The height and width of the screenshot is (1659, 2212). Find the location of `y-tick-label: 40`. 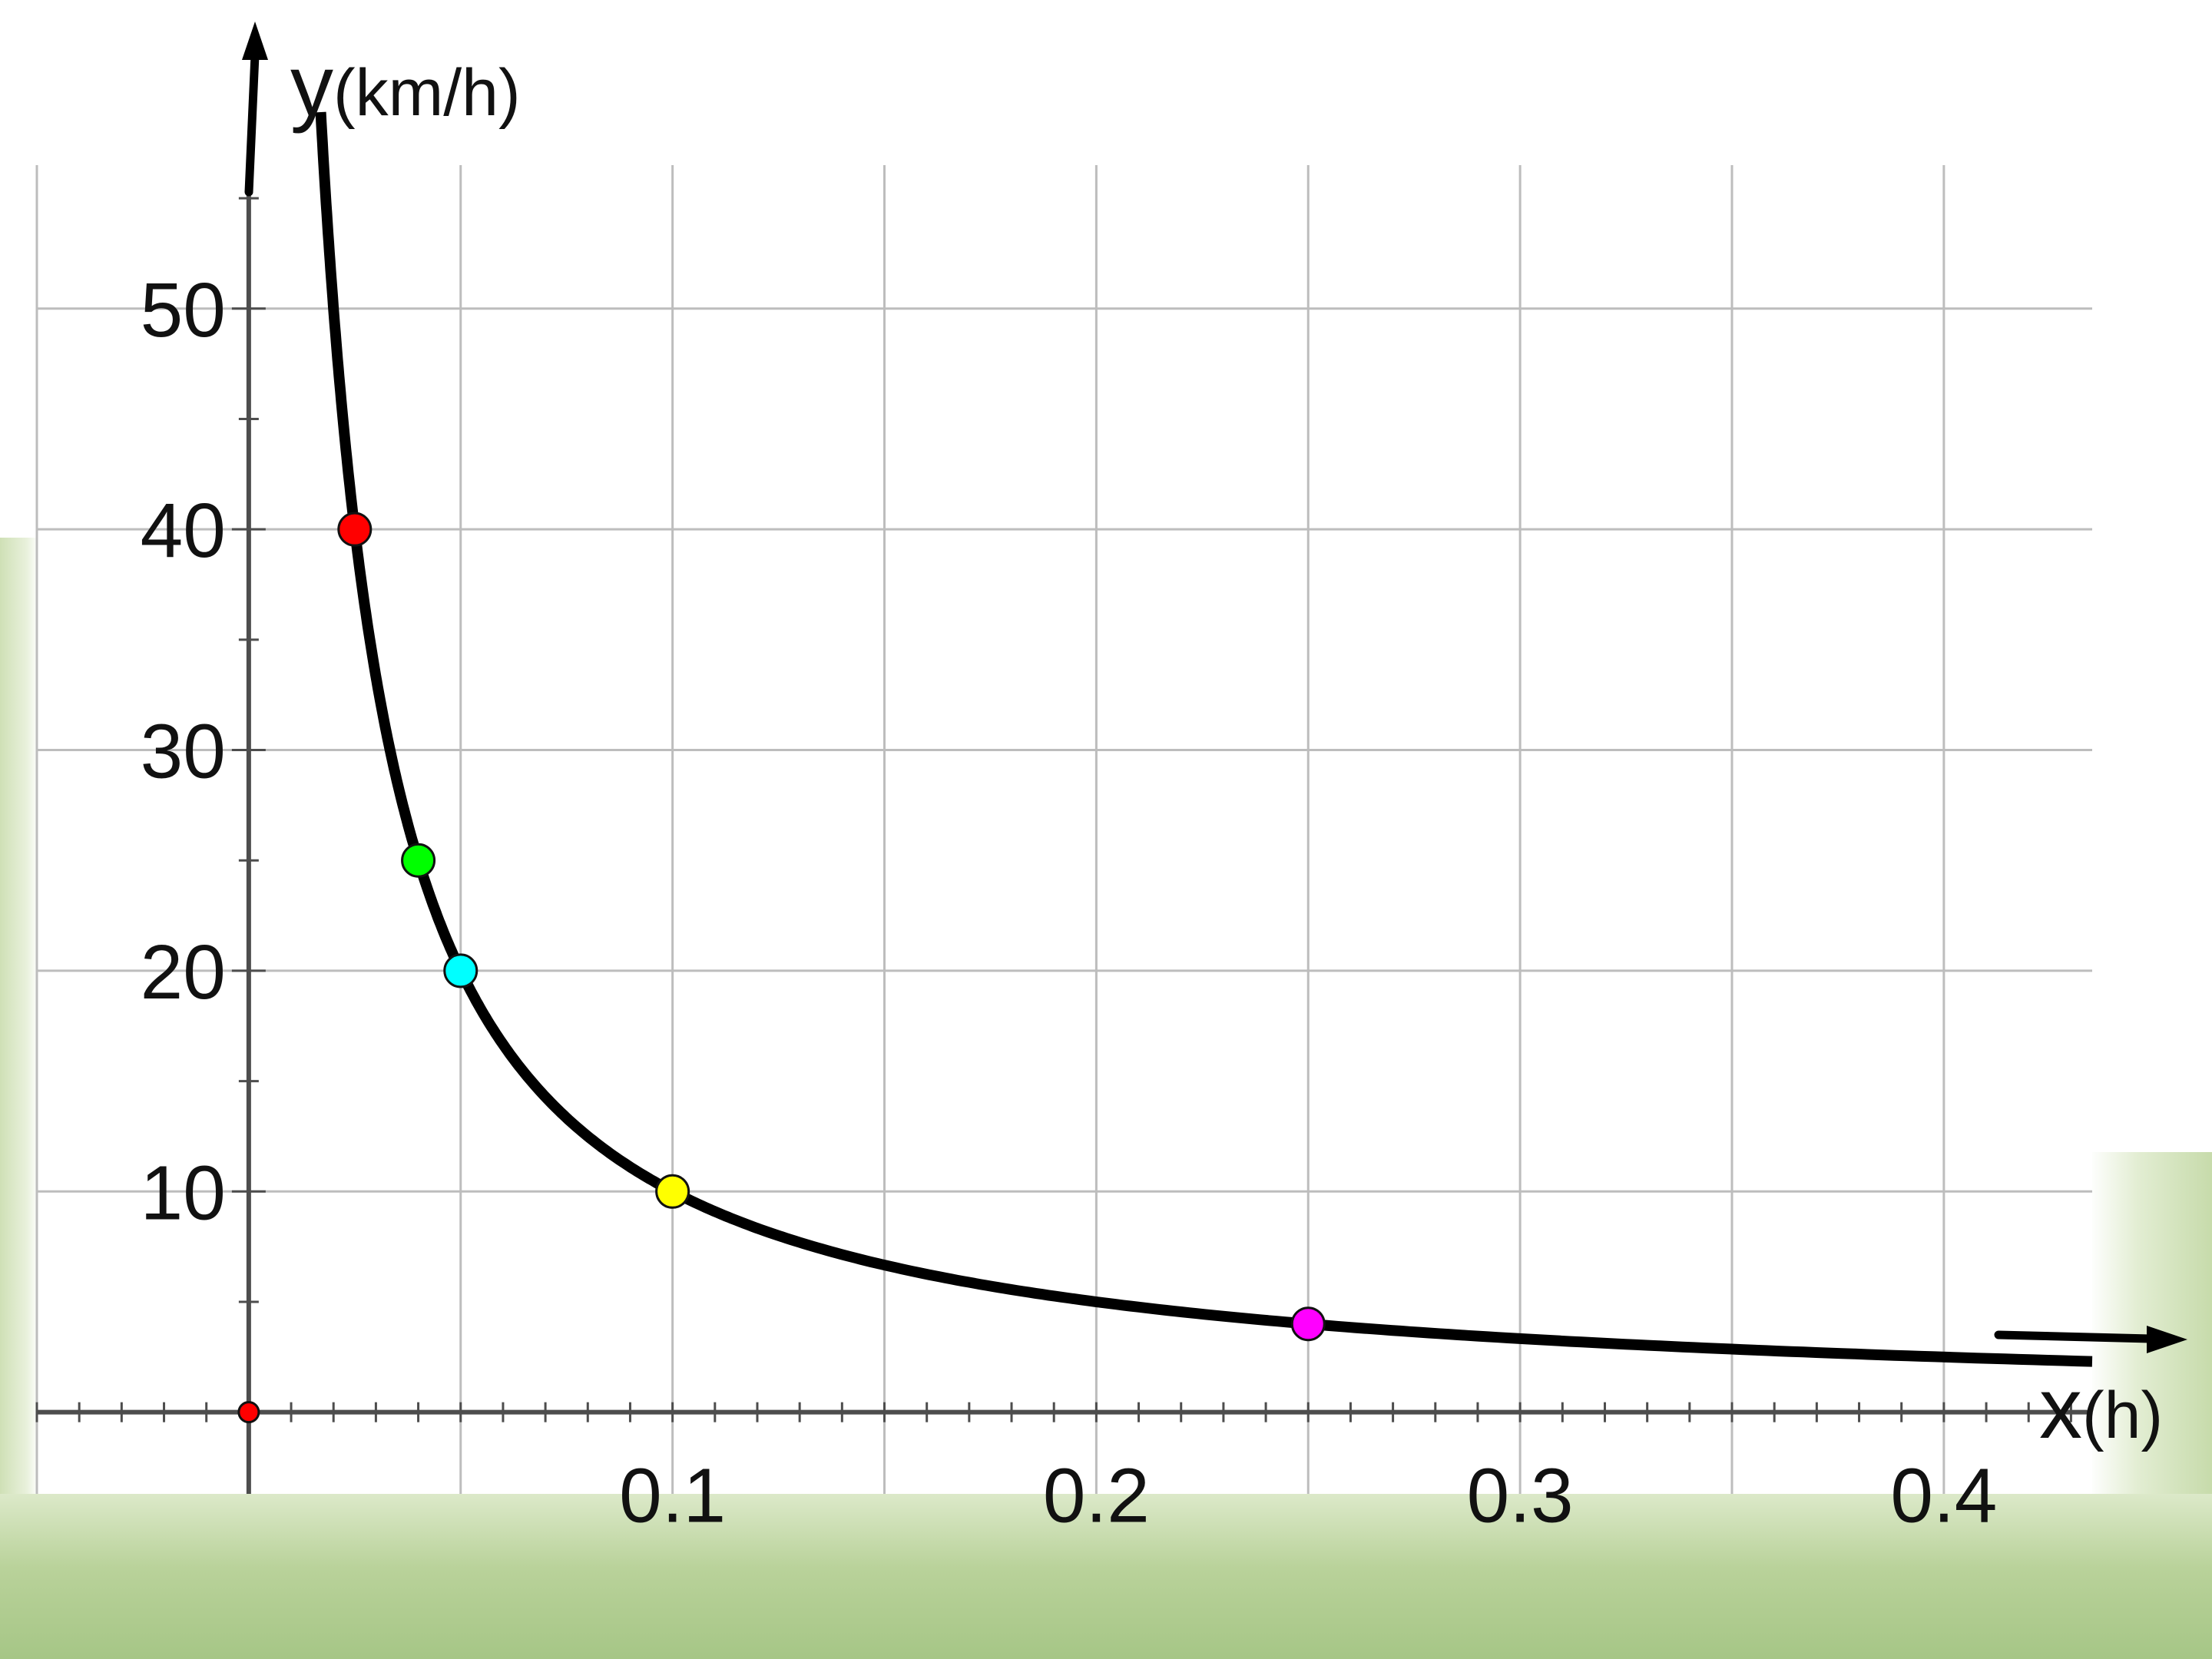

y-tick-label: 40 is located at coordinates (184, 531).